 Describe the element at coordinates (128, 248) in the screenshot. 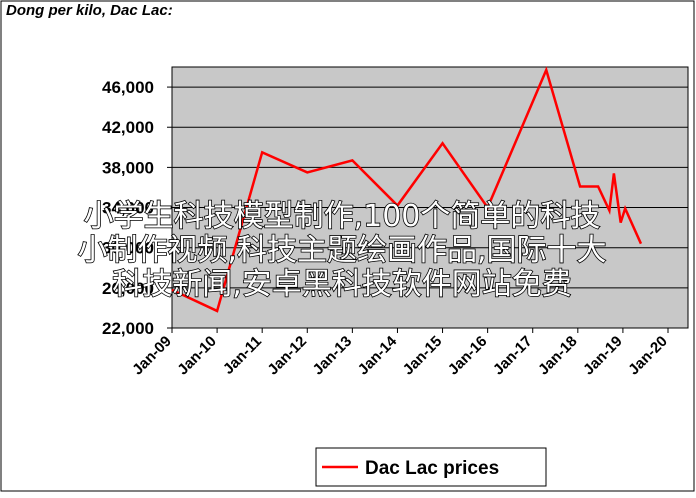

I see `y-tick-label: 30,000` at that location.